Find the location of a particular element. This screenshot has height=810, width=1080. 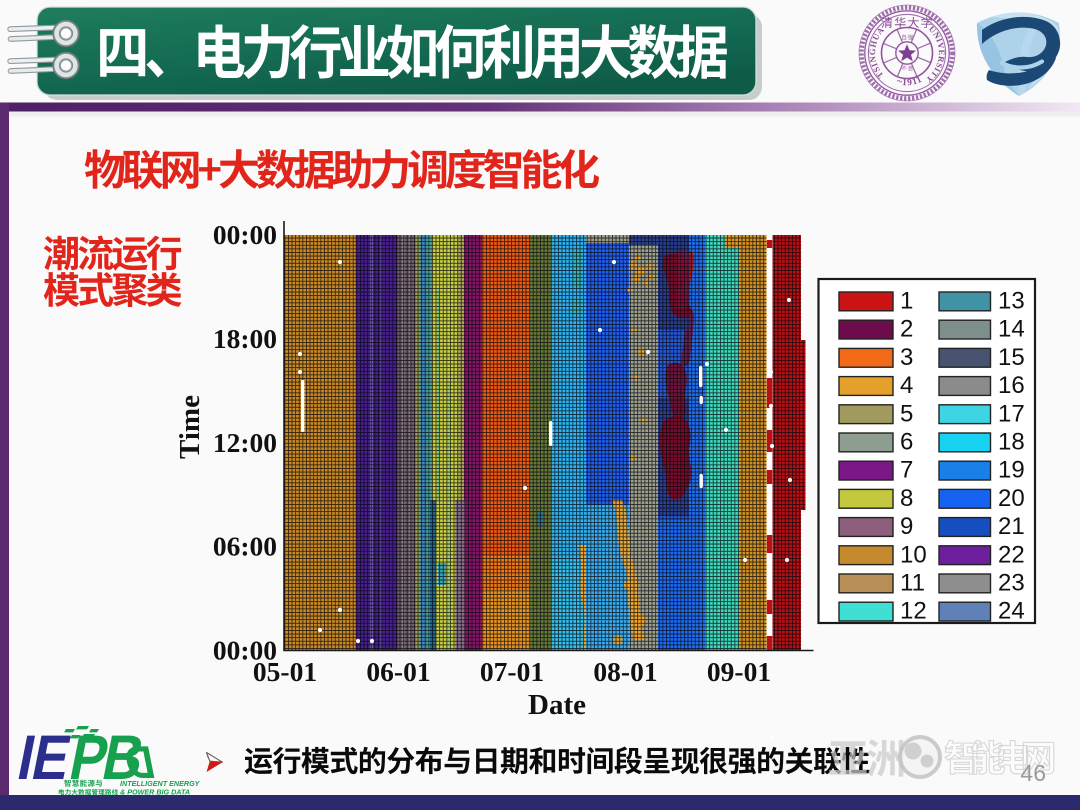

svg-text: 08-01 is located at coordinates (625, 671).